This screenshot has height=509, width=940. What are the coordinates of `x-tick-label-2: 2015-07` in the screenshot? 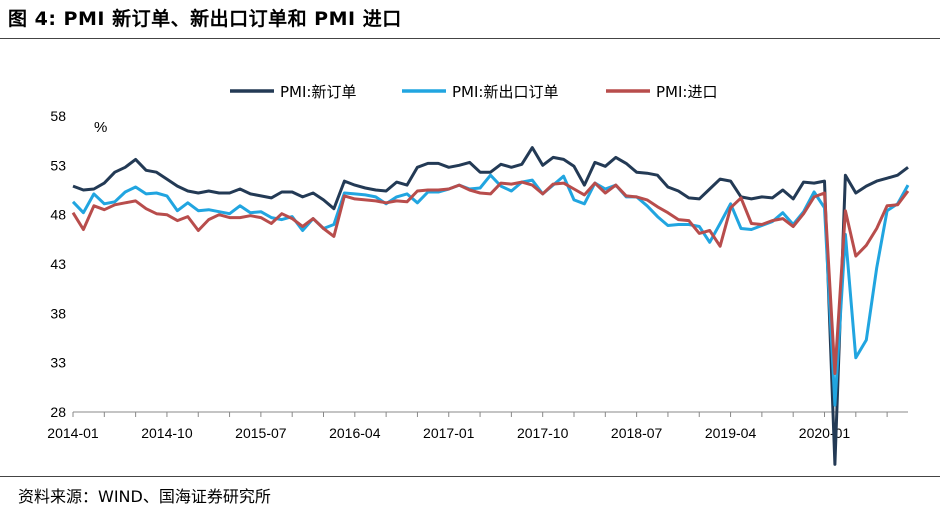 It's located at (261, 433).